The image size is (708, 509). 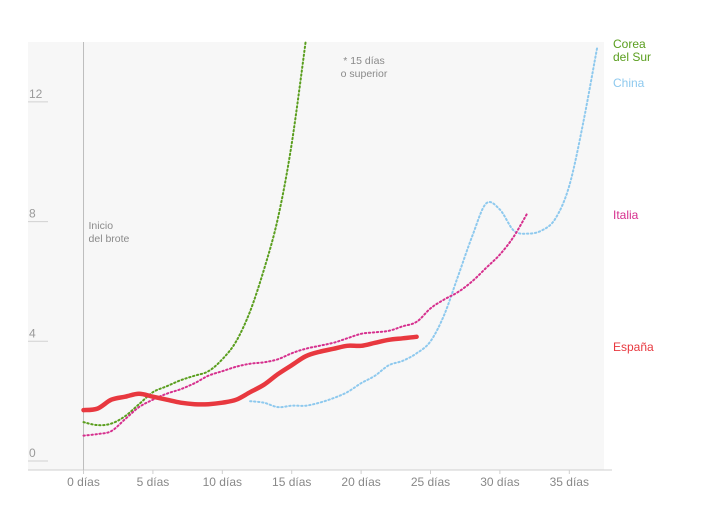 What do you see at coordinates (32, 453) in the screenshot?
I see `y-tick-label: 0` at bounding box center [32, 453].